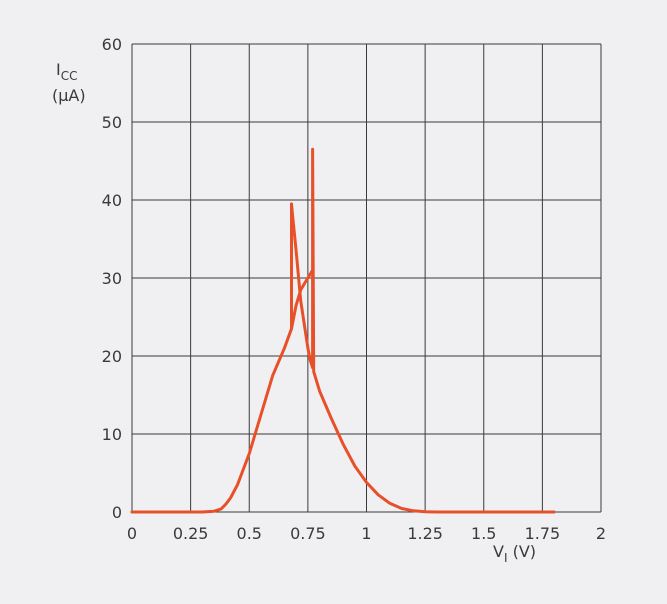 The height and width of the screenshot is (604, 667). Describe the element at coordinates (191, 533) in the screenshot. I see `x-tick-label: 0.25` at that location.